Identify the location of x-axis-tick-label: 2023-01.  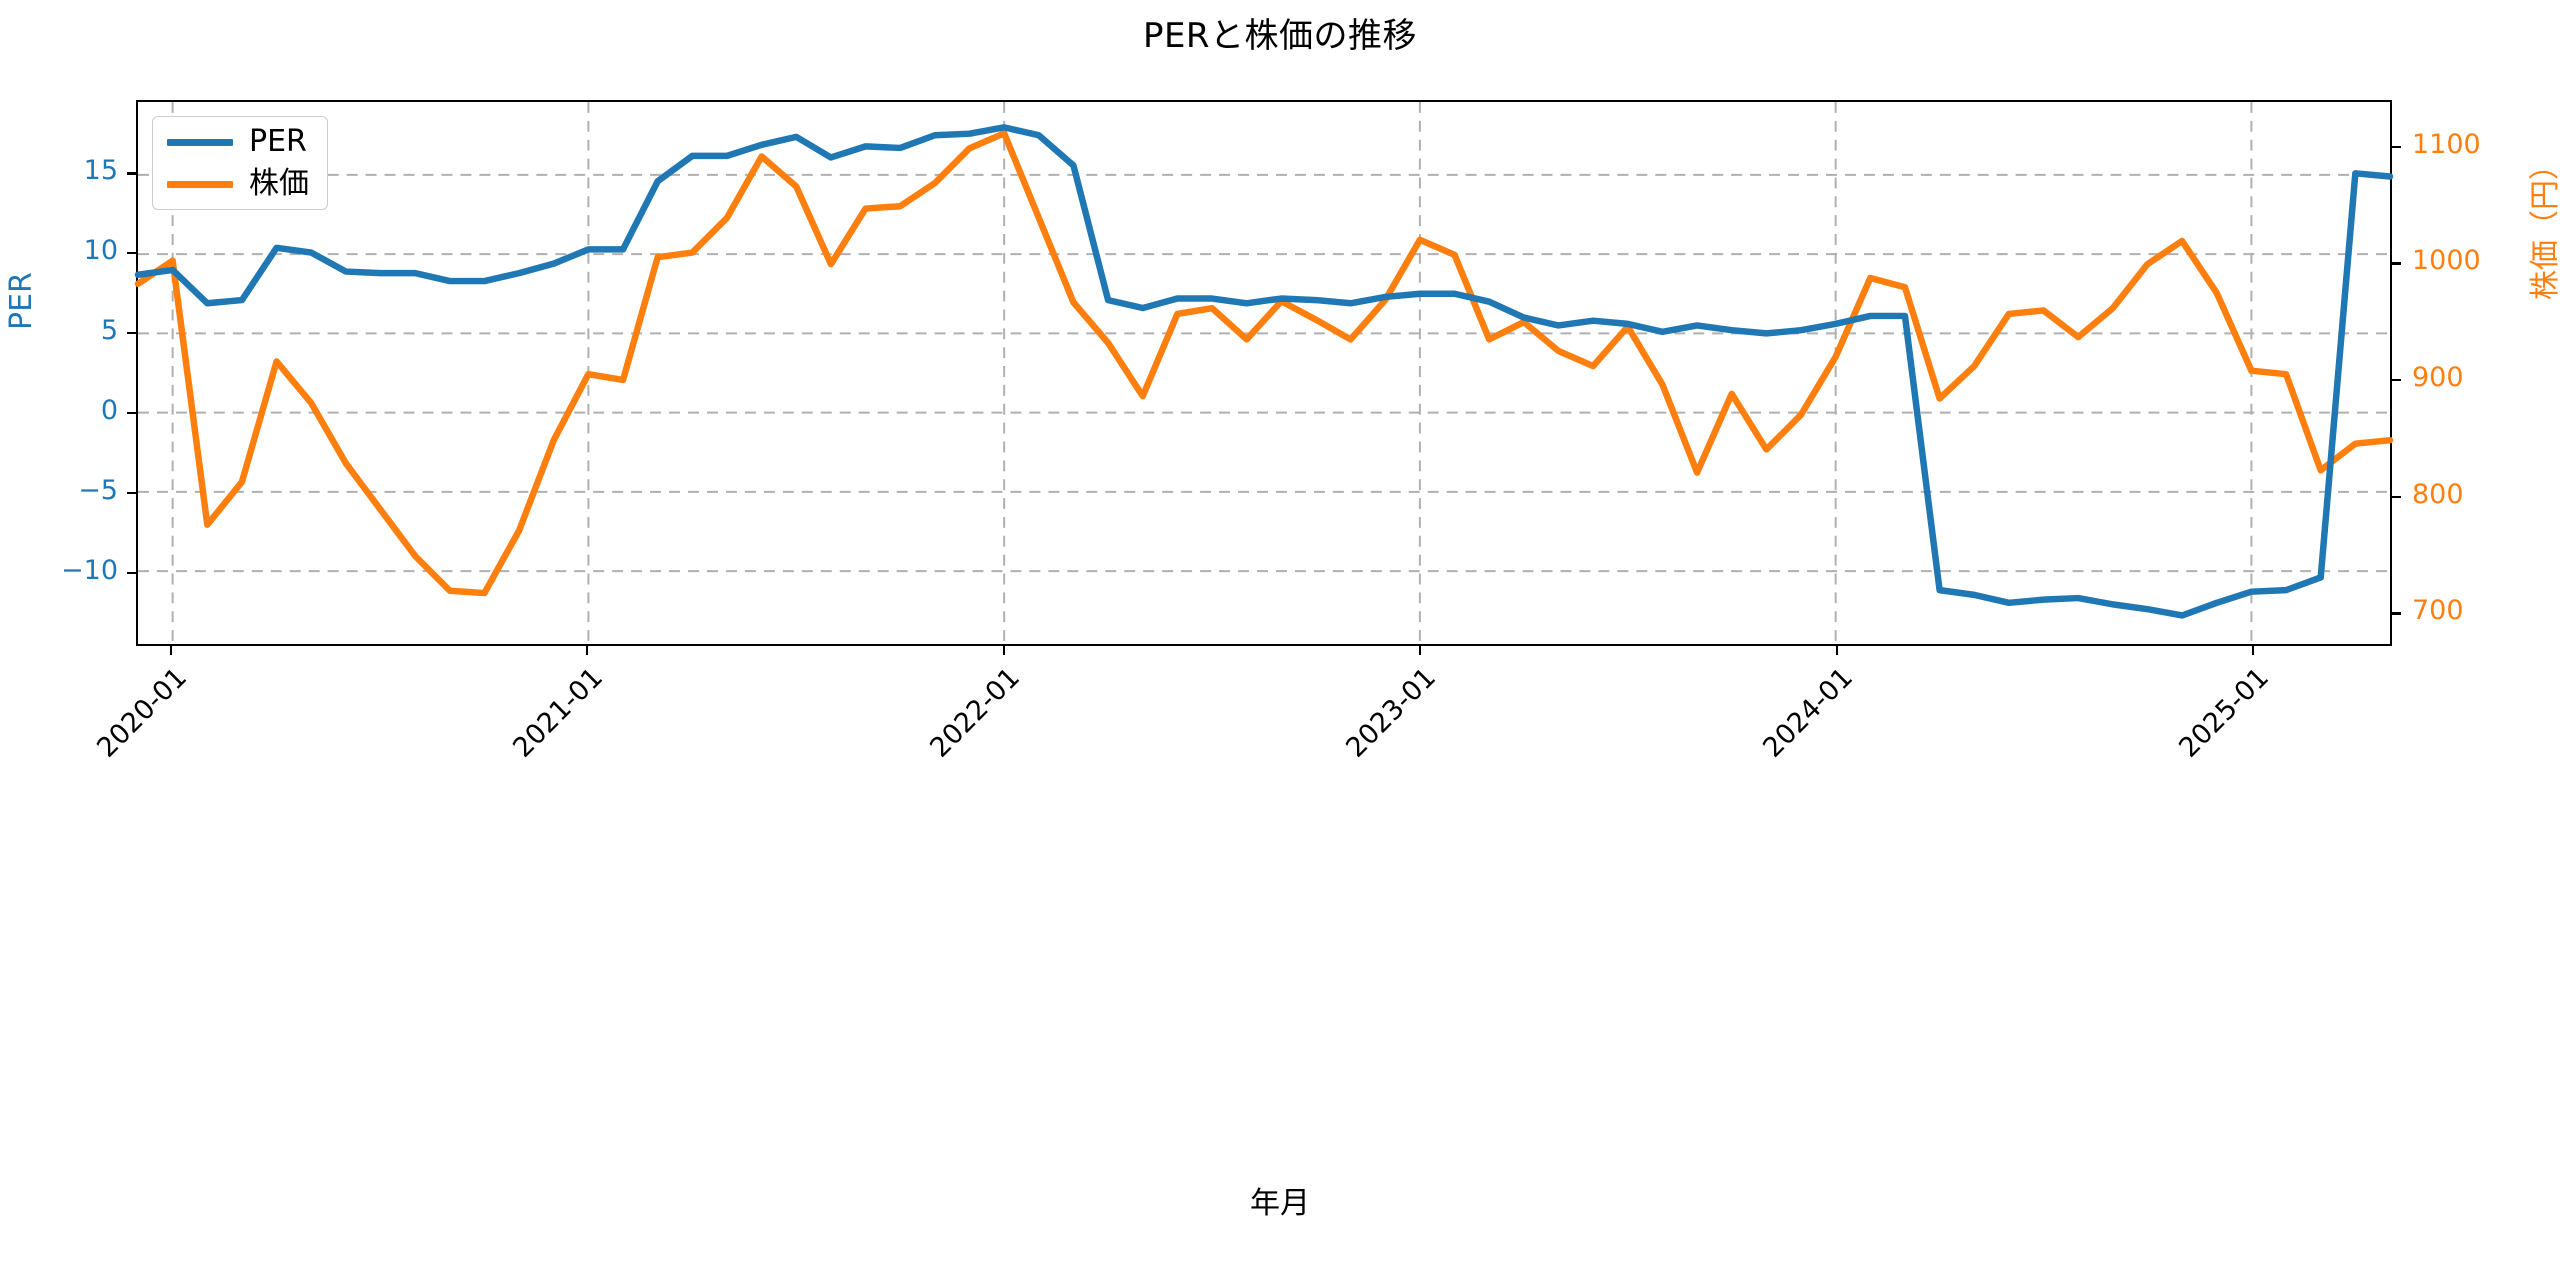
(1391, 713).